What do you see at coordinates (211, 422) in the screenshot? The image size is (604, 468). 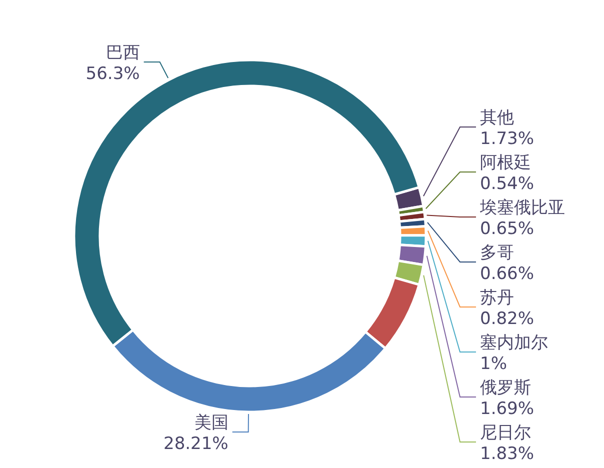 I see `slice-label: 美国` at bounding box center [211, 422].